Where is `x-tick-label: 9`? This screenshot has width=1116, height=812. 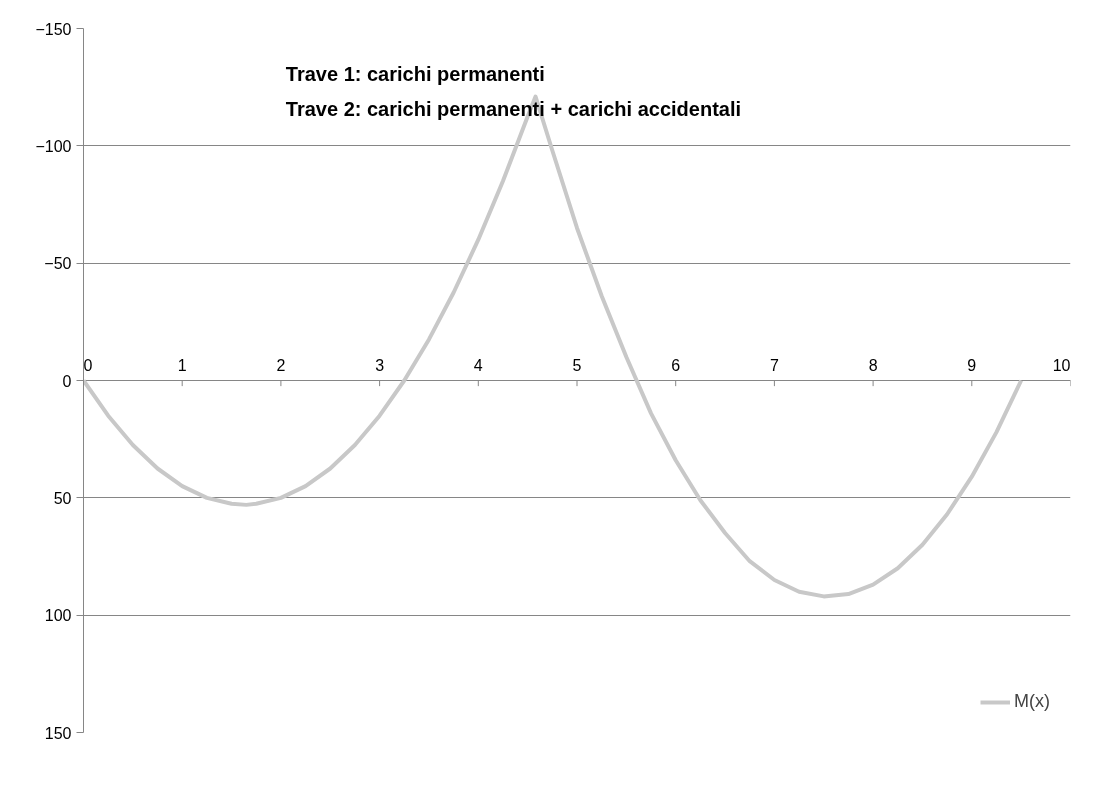 x-tick-label: 9 is located at coordinates (972, 365).